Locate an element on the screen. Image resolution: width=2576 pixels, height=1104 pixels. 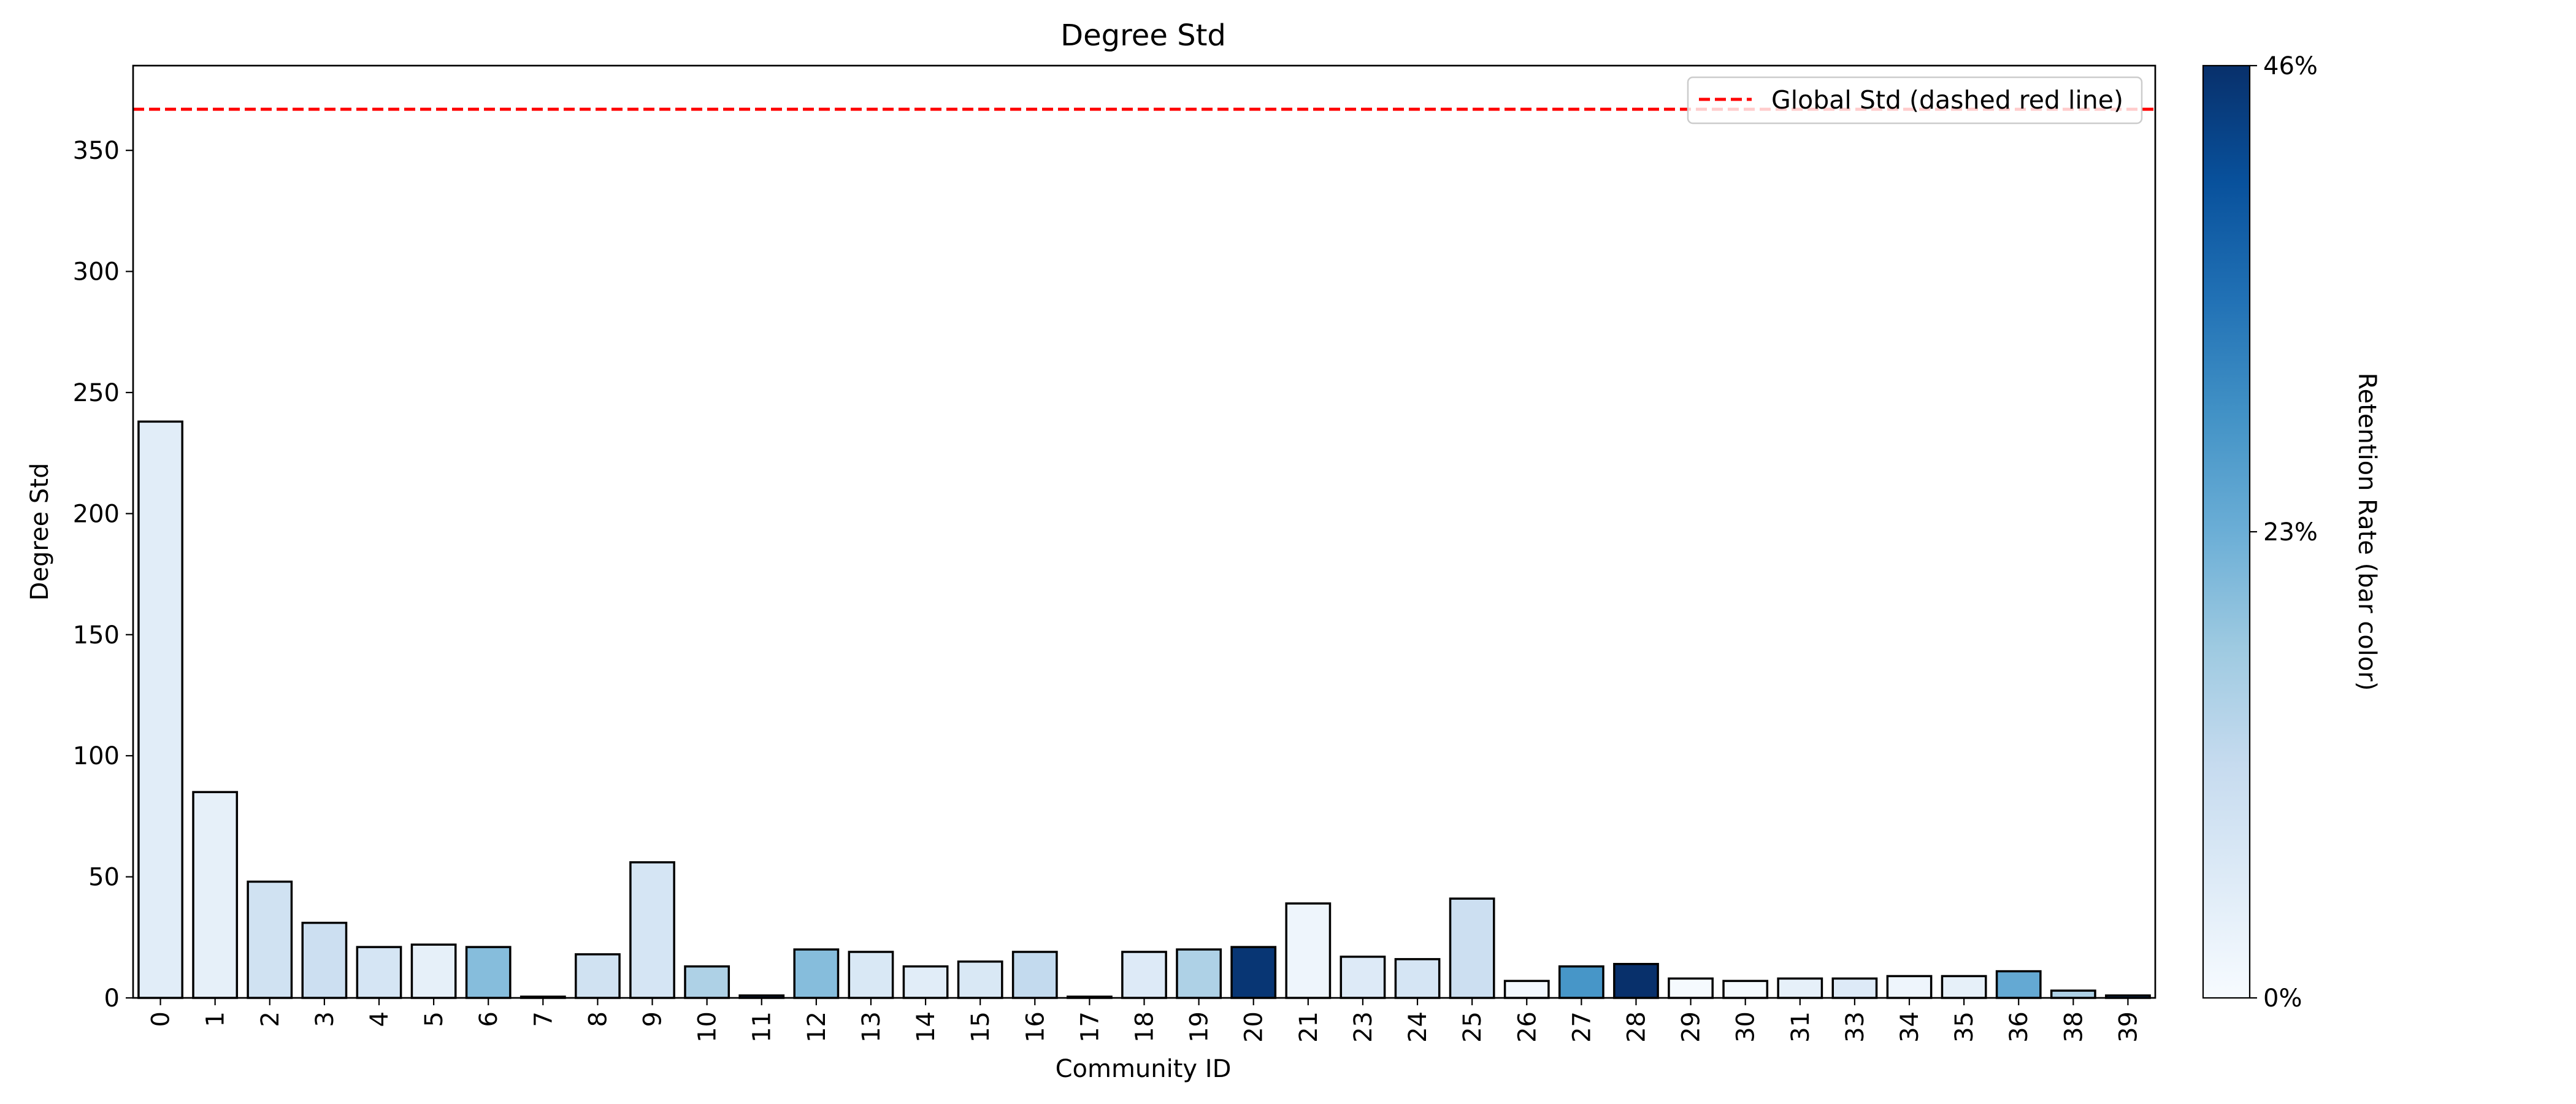
x-tick-label: 27 is located at coordinates (1582, 1027).